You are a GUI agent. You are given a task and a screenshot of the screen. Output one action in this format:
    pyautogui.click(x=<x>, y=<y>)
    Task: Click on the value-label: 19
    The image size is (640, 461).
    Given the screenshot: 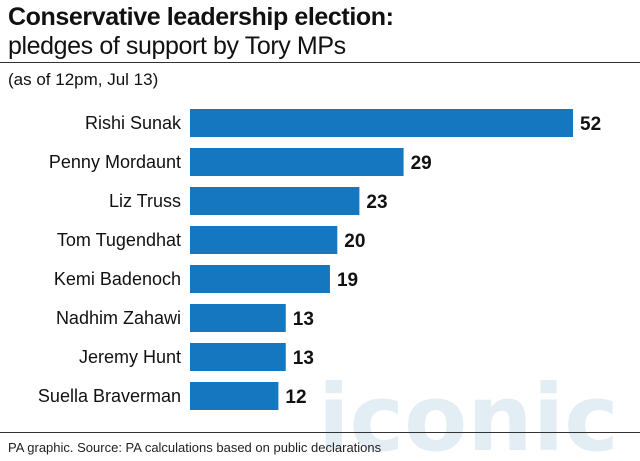 What is the action you would take?
    pyautogui.click(x=347, y=280)
    